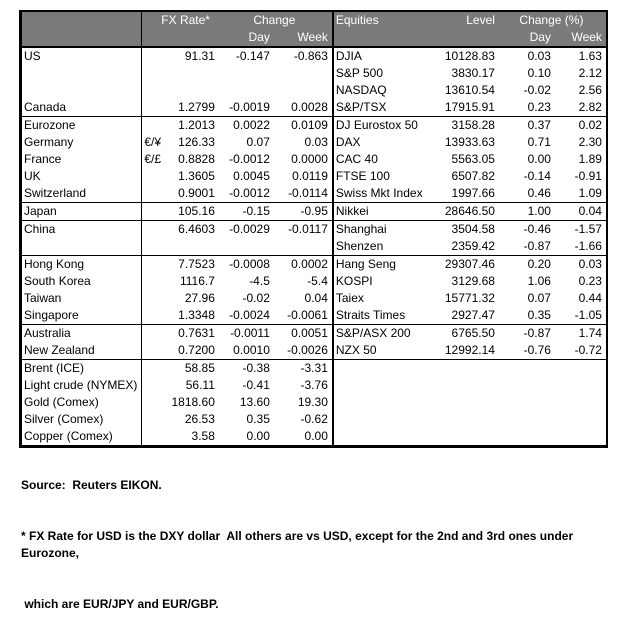  Describe the element at coordinates (314, 385) in the screenshot. I see `fx-change-week-value: -3.76` at that location.